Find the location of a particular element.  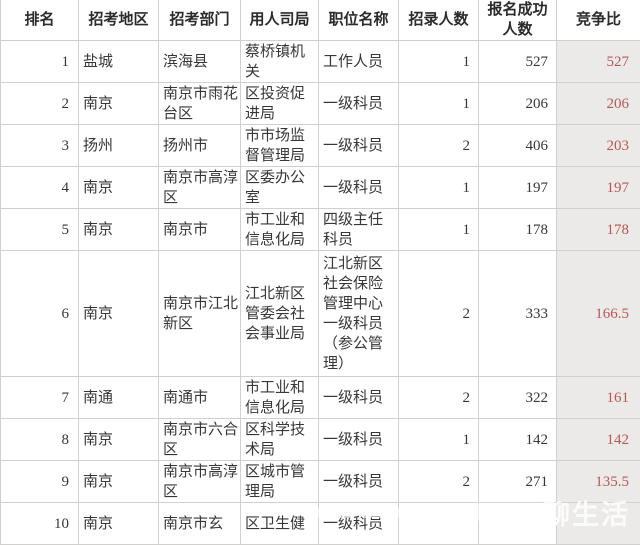

cell-bureau: 区城市管理局 is located at coordinates (280, 482).